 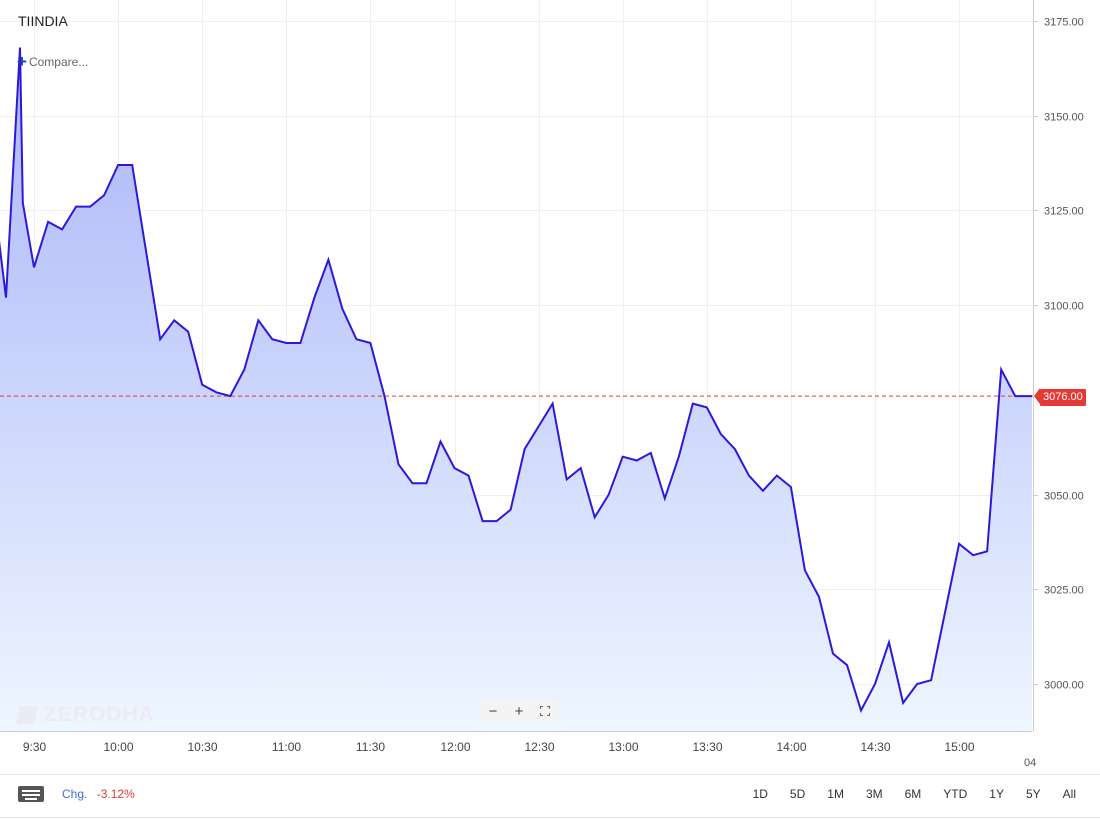 What do you see at coordinates (1064, 307) in the screenshot?
I see `y-tick-label: 3100.00` at bounding box center [1064, 307].